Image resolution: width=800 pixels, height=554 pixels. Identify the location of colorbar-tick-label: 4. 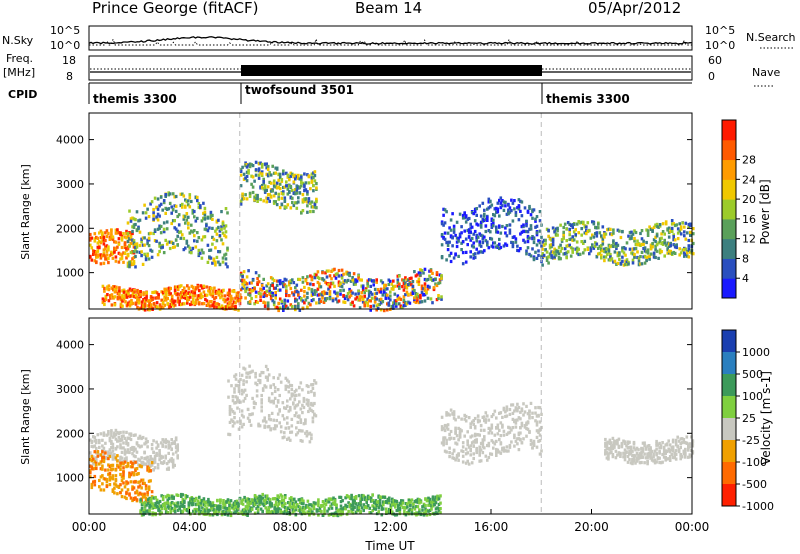
(745, 278).